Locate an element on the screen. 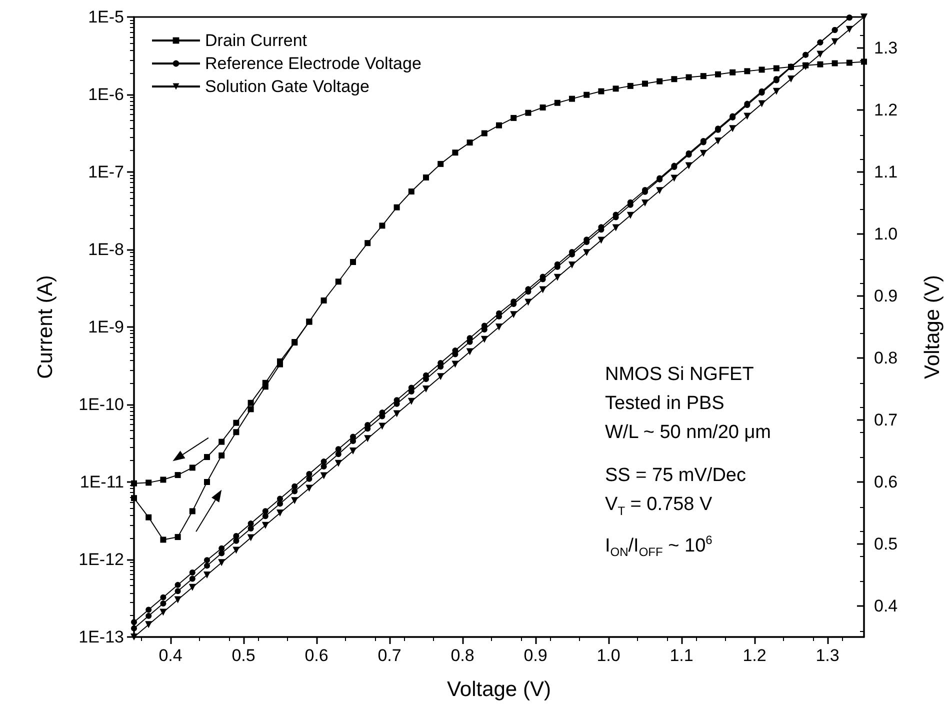 This screenshot has height=728, width=951. y-tick-label: 1E-5 is located at coordinates (106, 17).